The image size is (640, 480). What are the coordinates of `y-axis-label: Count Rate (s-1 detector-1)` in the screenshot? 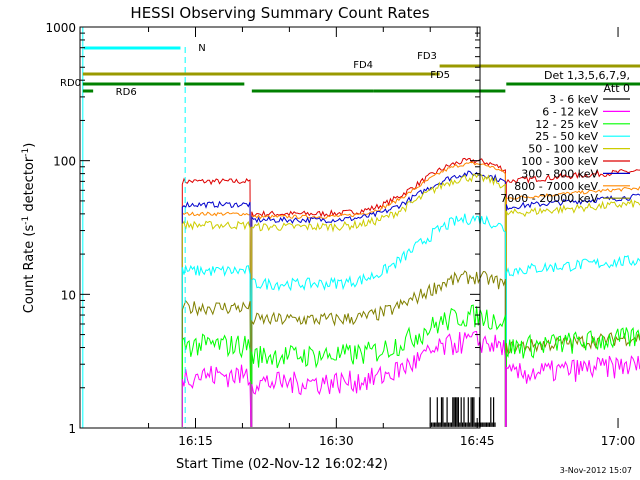 It's located at (29, 228).